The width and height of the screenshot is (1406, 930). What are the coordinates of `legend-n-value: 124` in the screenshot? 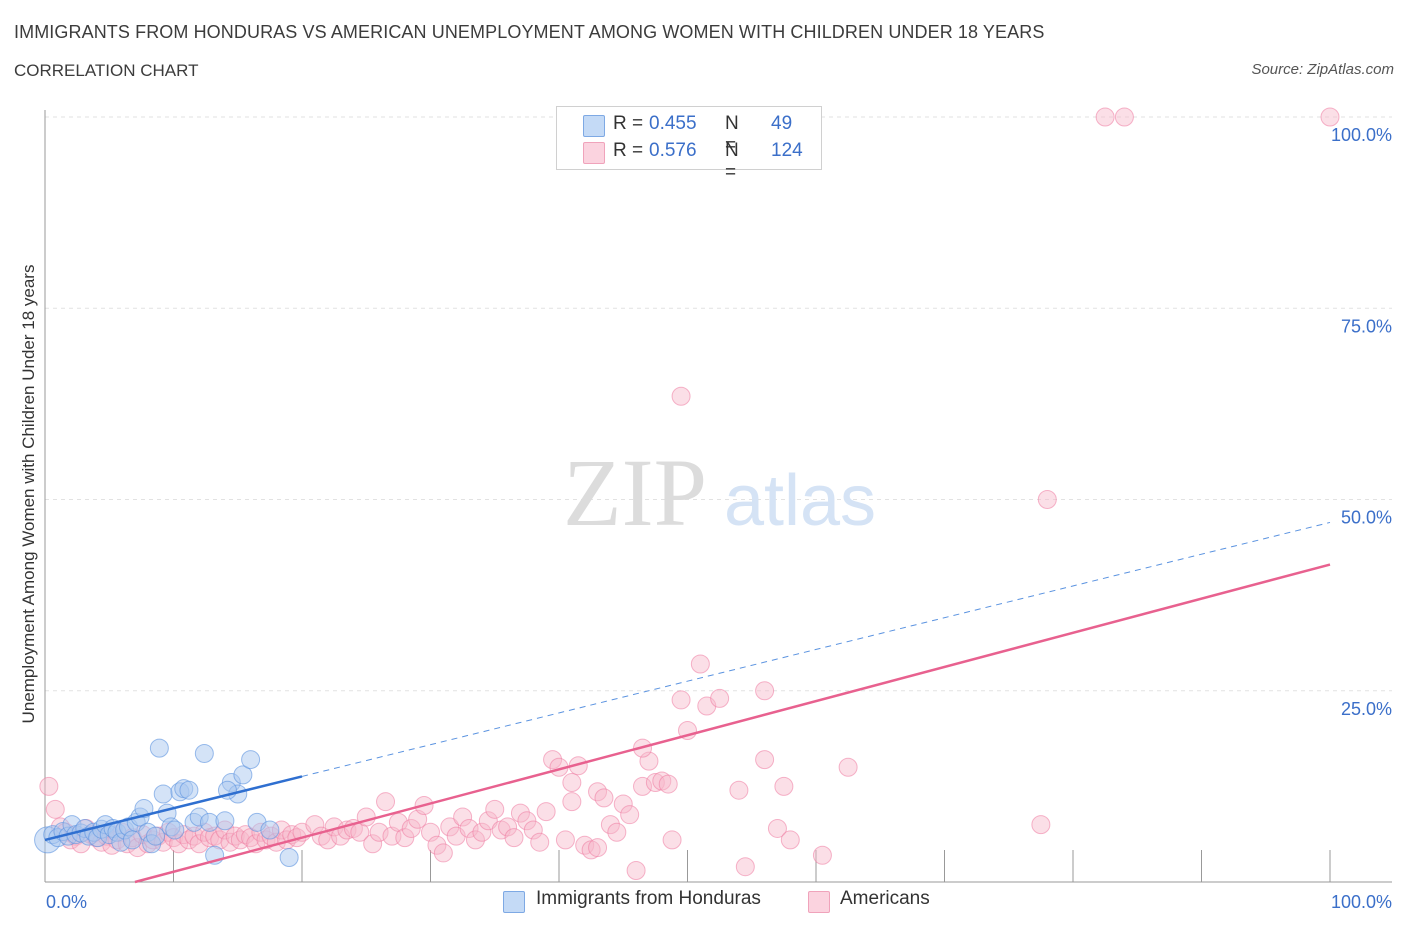 It's located at (787, 150).